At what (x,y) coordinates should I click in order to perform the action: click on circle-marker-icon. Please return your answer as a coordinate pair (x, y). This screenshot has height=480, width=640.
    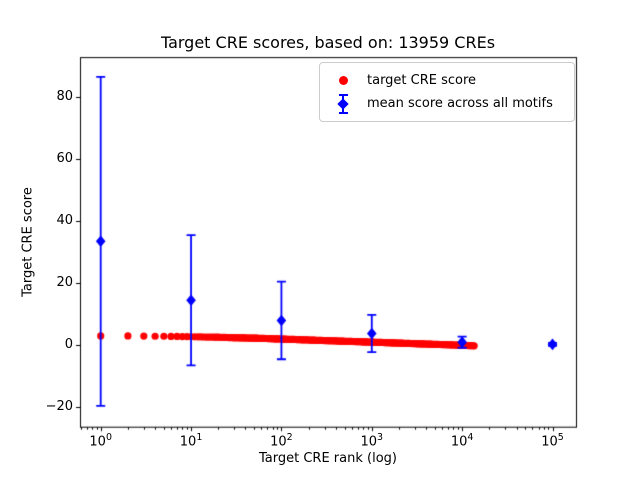
    Looking at the image, I should click on (343, 81).